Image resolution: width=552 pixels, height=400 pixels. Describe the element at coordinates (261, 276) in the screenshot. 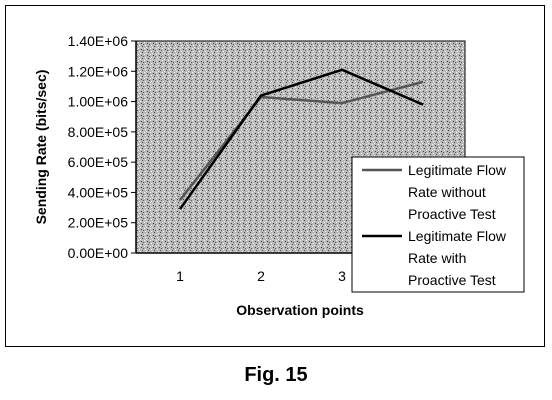

I see `x-tick-label: 2` at that location.